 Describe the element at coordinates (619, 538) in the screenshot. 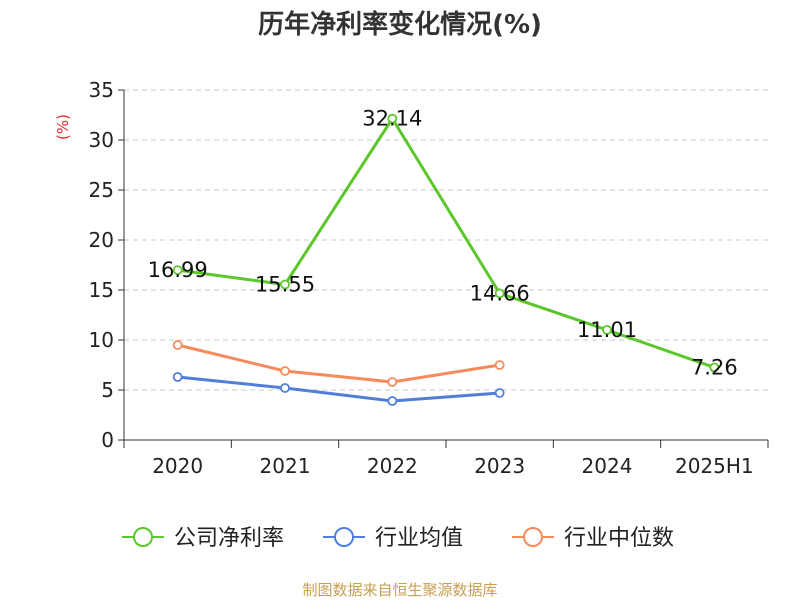

I see `legend-label: 行业中位数` at that location.